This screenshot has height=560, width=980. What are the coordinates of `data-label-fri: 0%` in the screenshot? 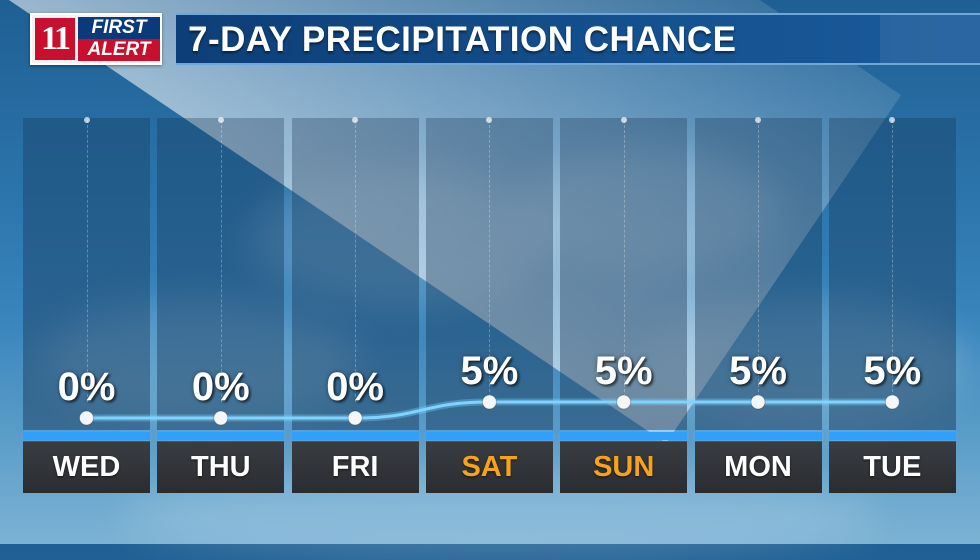 It's located at (355, 387).